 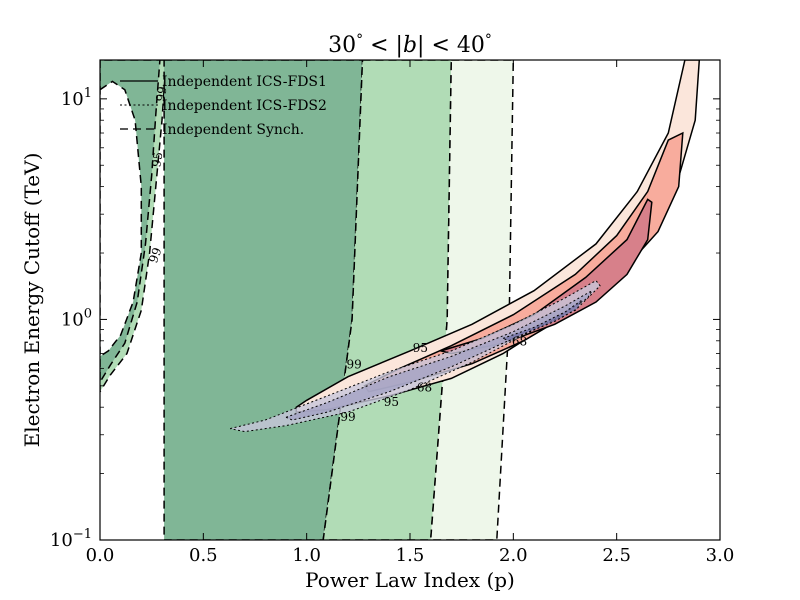 I want to click on contour-label-5: 68, so click(x=519, y=342).